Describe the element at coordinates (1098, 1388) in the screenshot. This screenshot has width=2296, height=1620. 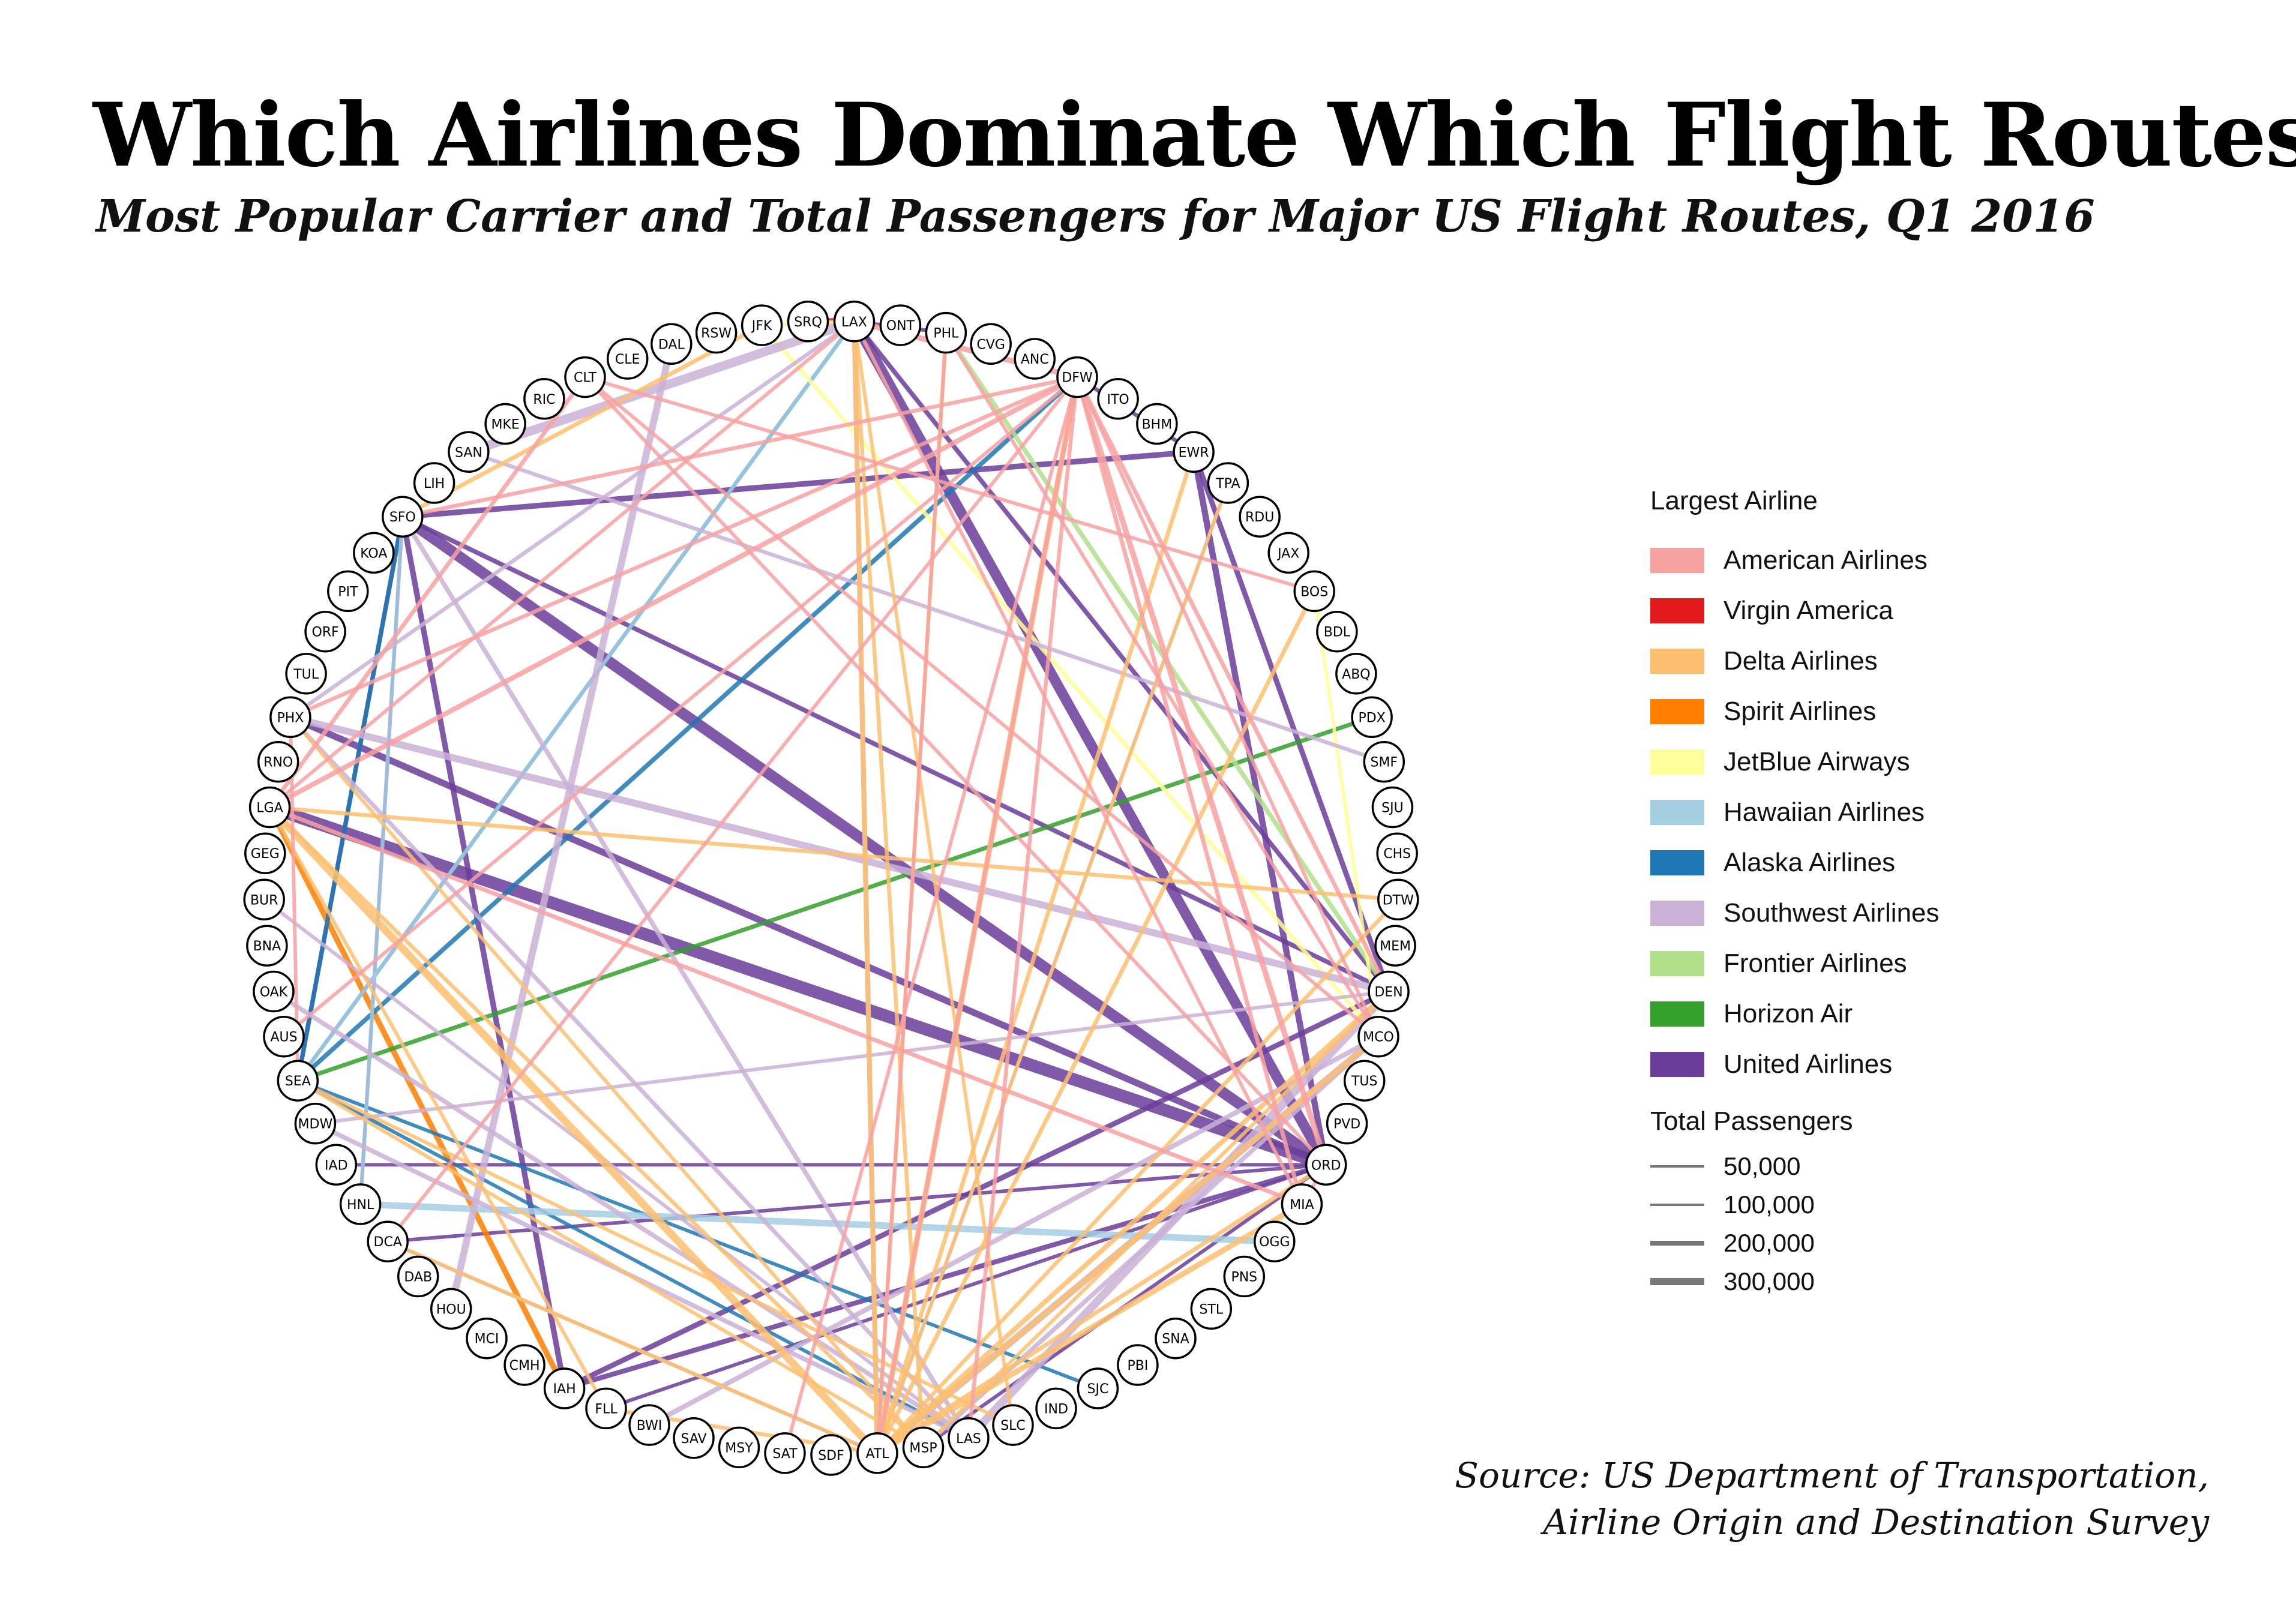
I see `airport-node-sjc: SJC` at that location.